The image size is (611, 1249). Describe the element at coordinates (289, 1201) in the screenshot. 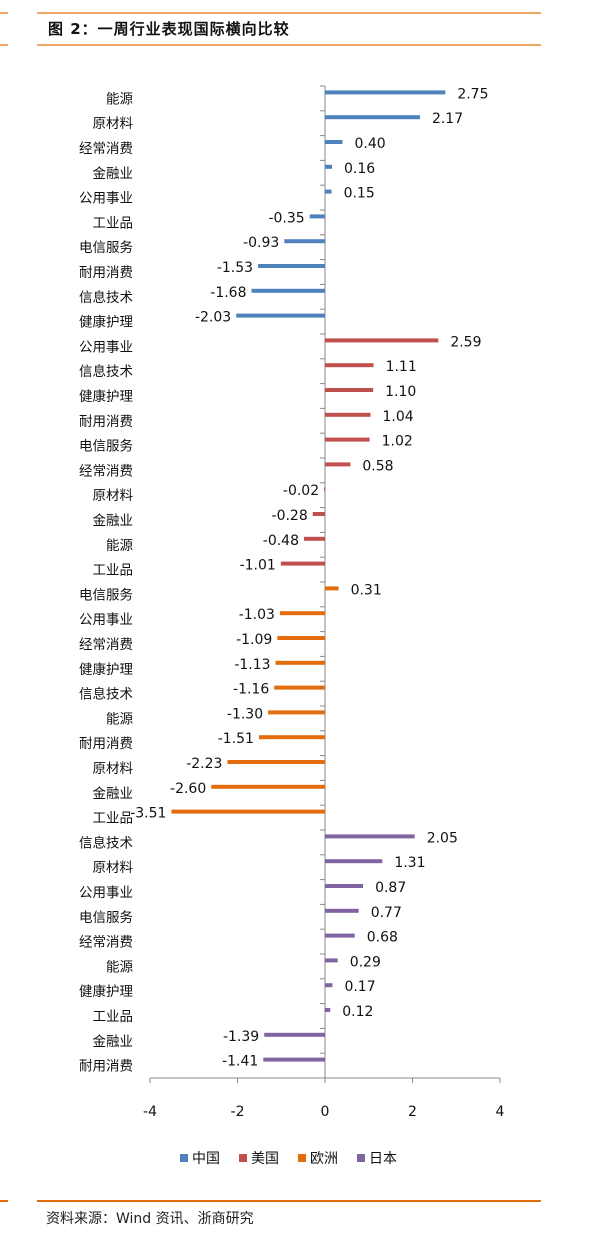

I see `footer-rule` at that location.